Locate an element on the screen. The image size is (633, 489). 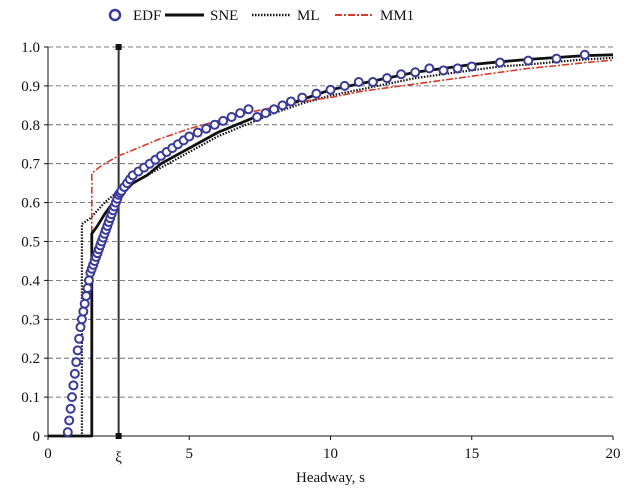
x-tick-label-4: 20 is located at coordinates (613, 454).